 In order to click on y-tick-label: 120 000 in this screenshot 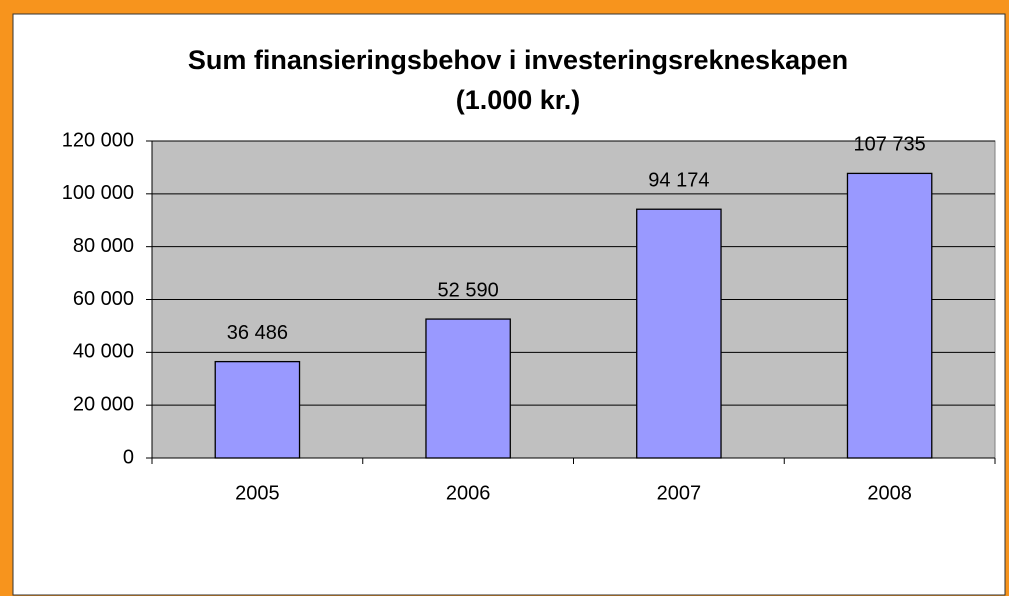, I will do `click(98, 140)`.